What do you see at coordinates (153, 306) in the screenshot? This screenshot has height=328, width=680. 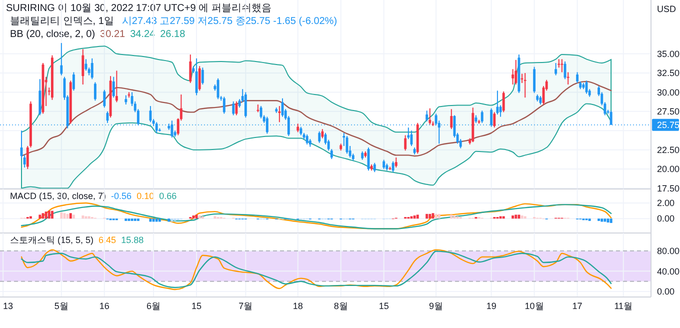 I see `x-tick-label: 6월` at bounding box center [153, 306].